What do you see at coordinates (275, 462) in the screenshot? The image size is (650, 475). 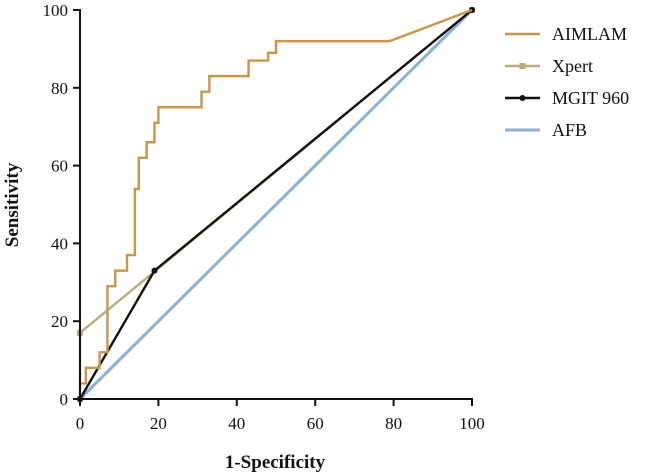 I see `x-axis-title: 1-Specificity` at bounding box center [275, 462].